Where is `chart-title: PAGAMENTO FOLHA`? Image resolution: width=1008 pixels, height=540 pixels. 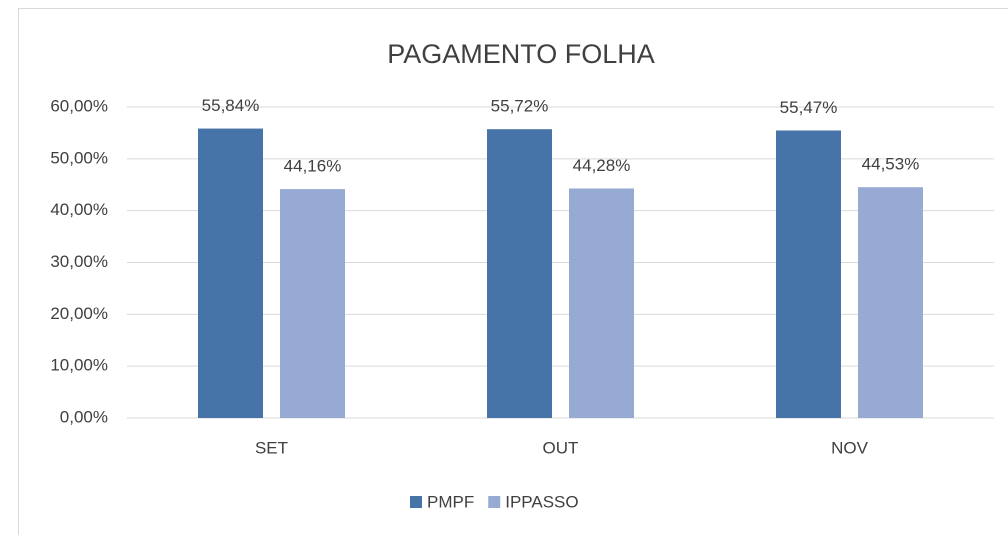 chart-title: PAGAMENTO FOLHA is located at coordinates (521, 54).